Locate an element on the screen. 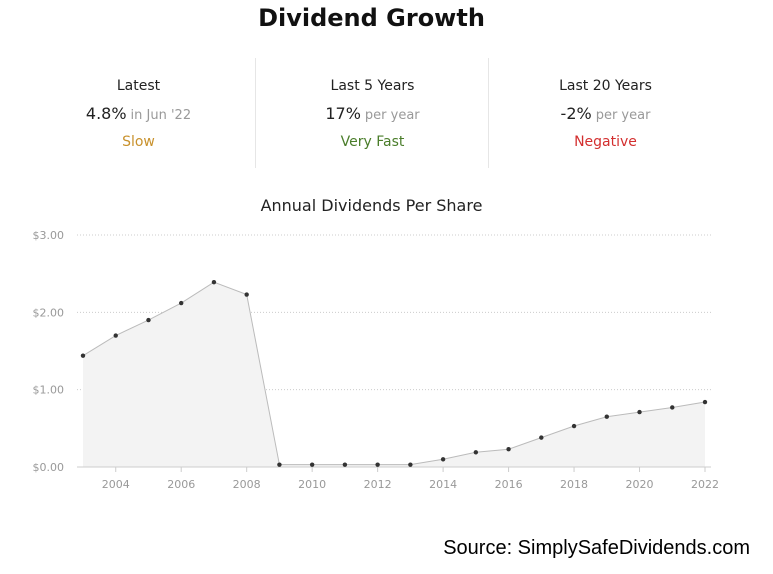 Image resolution: width=773 pixels, height=574 pixels. stat-period: in Jun '22 is located at coordinates (161, 115).